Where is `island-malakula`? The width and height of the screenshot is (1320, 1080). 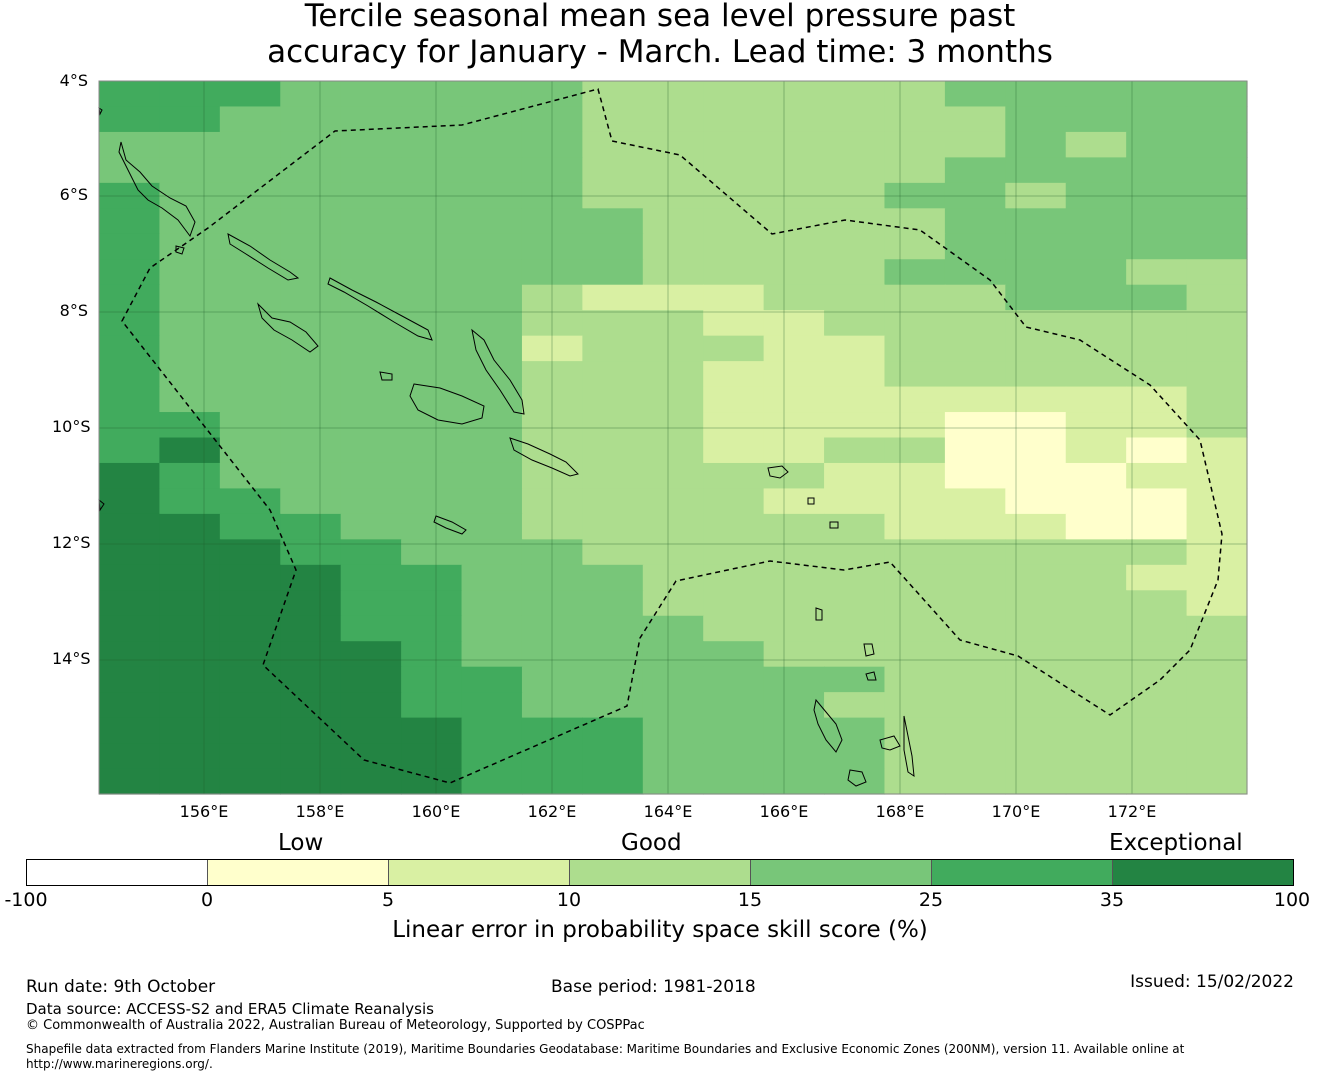
island-malakula is located at coordinates (890, 743).